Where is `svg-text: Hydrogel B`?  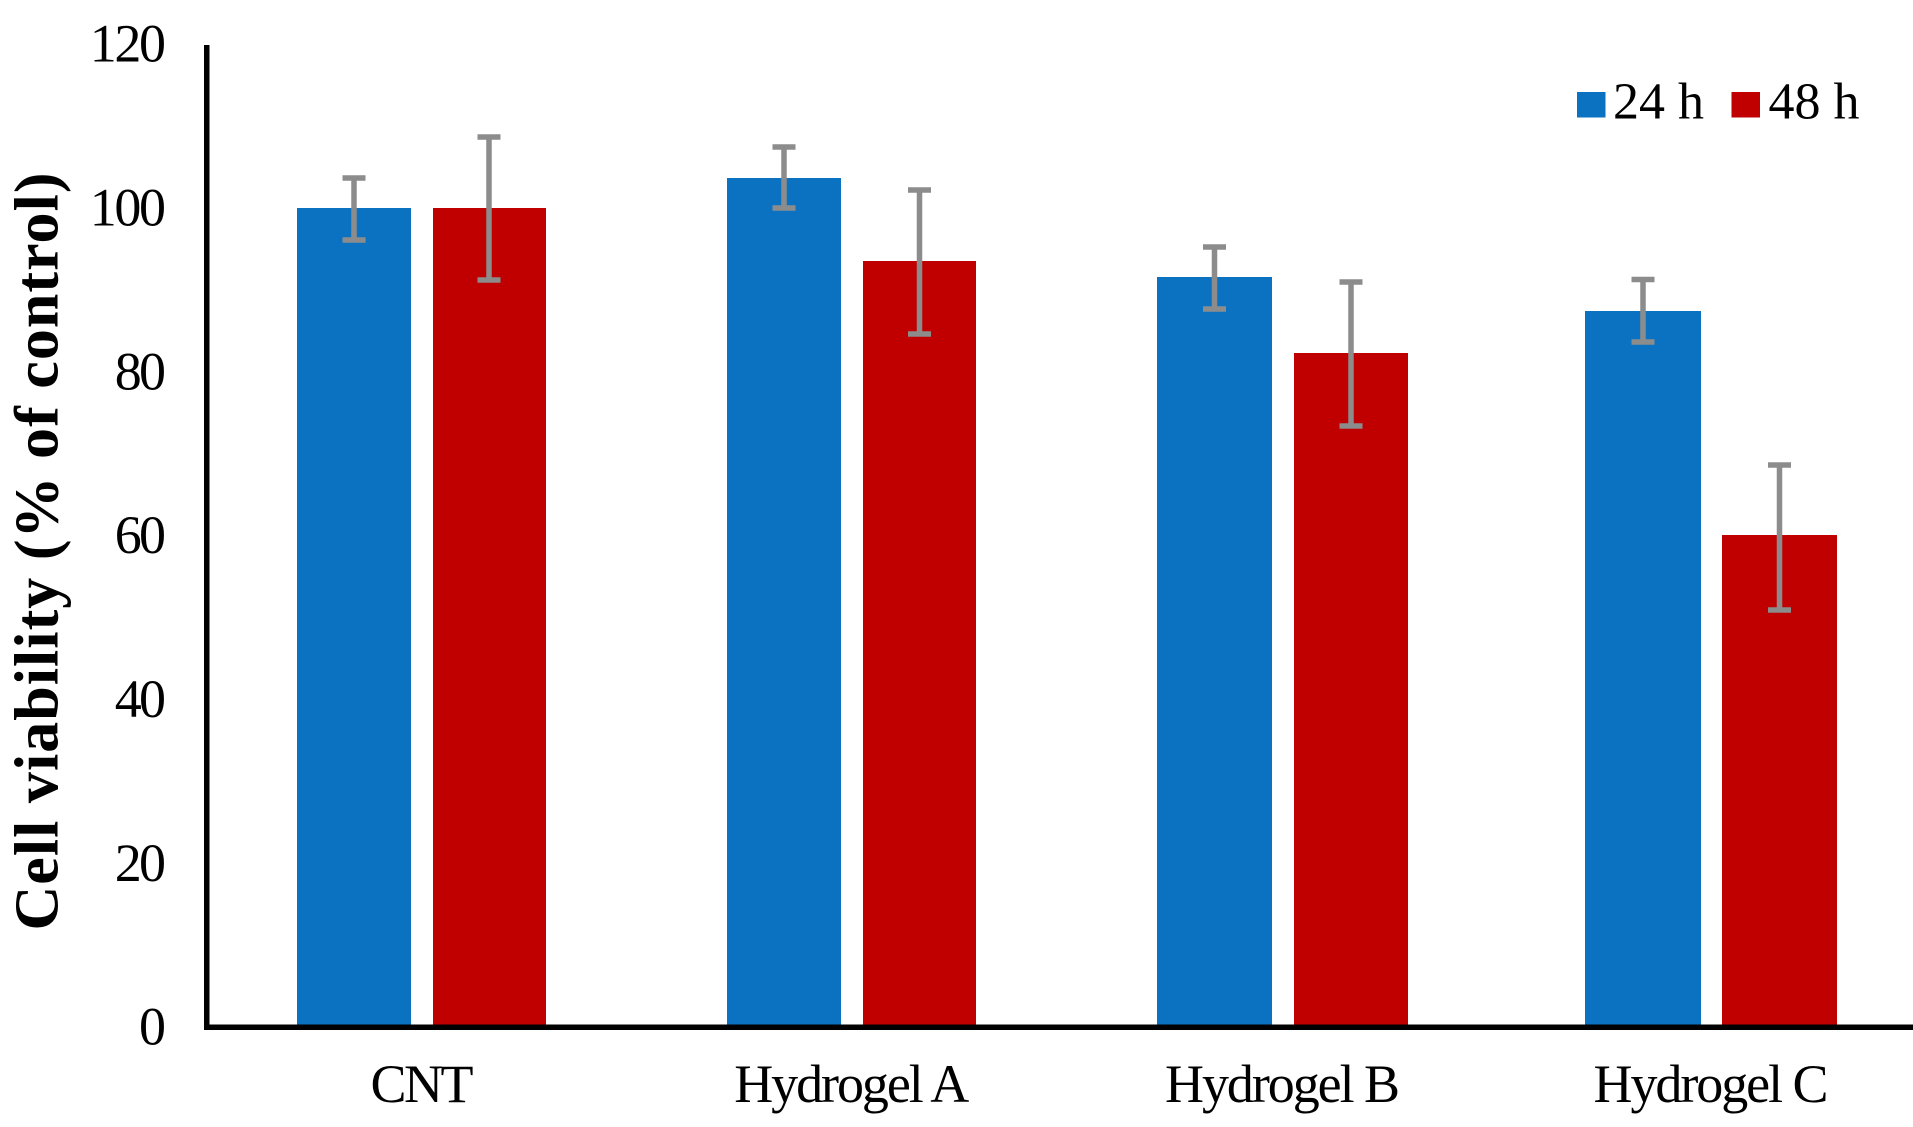 svg-text: Hydrogel B is located at coordinates (1282, 1084).